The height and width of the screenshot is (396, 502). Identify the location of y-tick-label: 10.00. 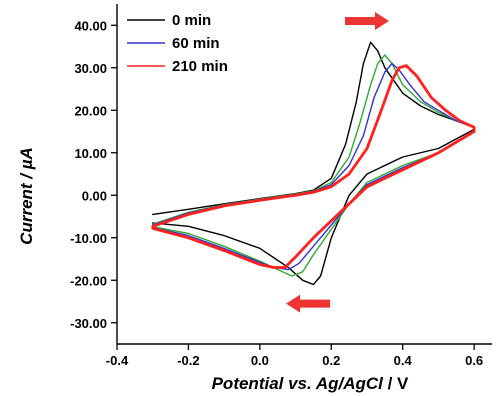
(90, 153).